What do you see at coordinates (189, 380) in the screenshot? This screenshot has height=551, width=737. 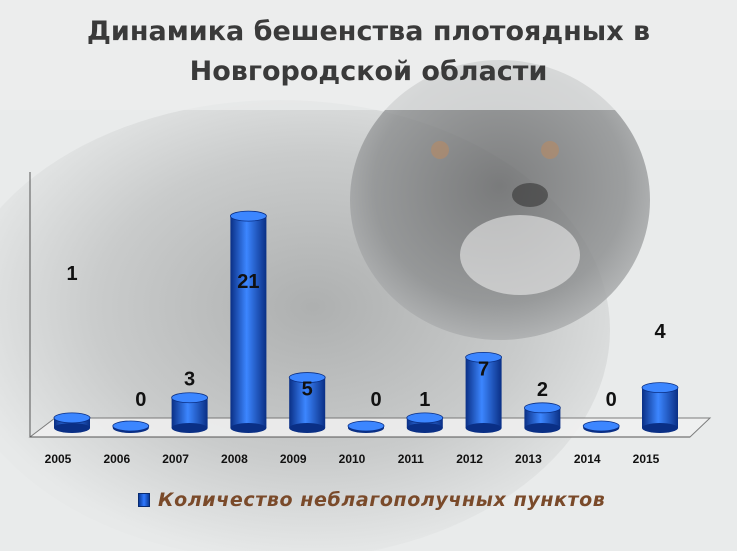 I see `value-label-2007: 3` at bounding box center [189, 380].